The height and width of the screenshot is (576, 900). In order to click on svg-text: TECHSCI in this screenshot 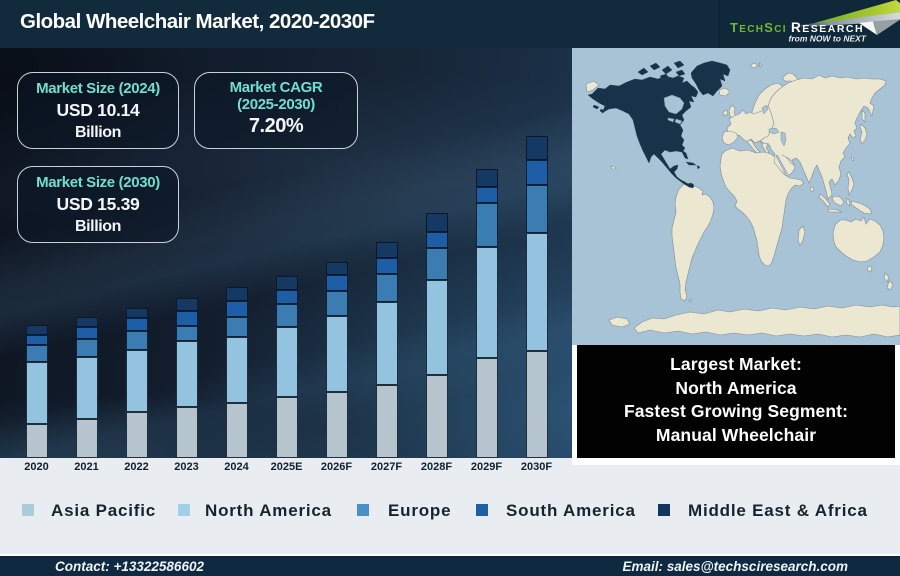, I will do `click(758, 27)`.